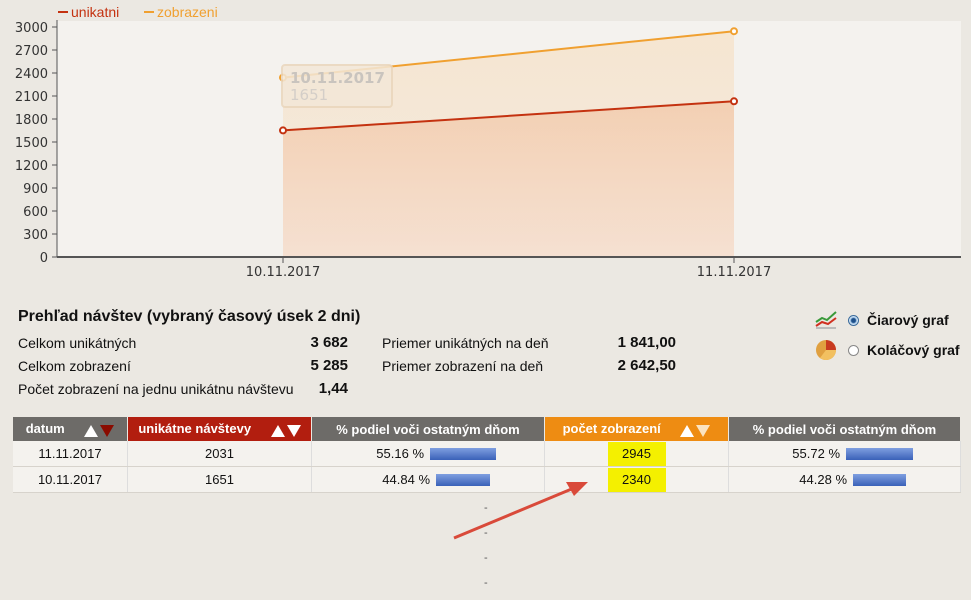  What do you see at coordinates (337, 78) in the screenshot?
I see `tooltip-date: 10.11.2017` at bounding box center [337, 78].